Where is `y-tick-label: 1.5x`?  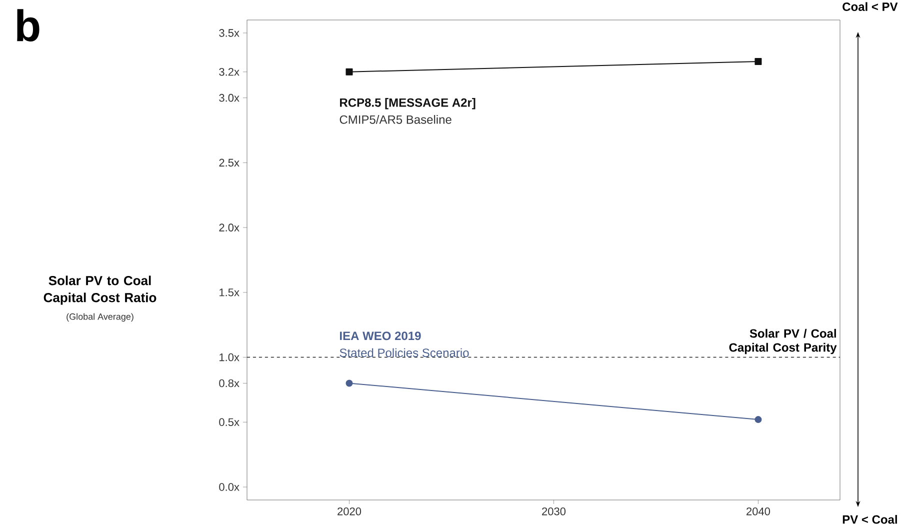 y-tick-label: 1.5x is located at coordinates (230, 292).